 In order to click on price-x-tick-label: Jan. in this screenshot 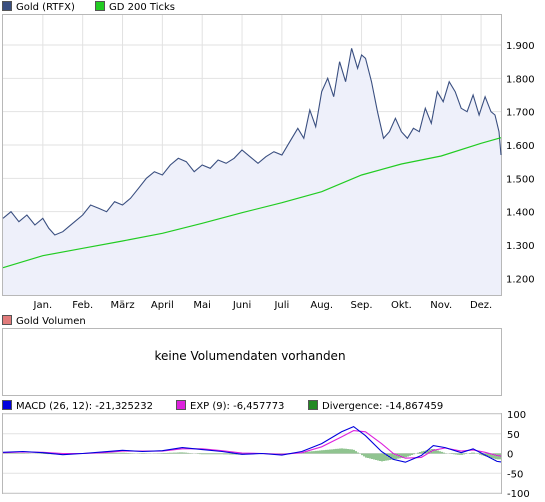, I will do `click(43, 305)`.